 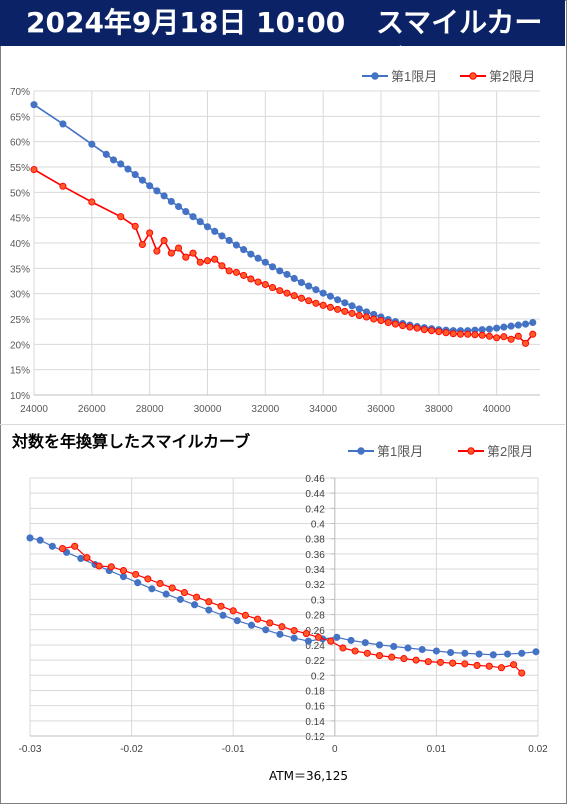 I want to click on x-tick-label: -0.02, so click(x=131, y=749).